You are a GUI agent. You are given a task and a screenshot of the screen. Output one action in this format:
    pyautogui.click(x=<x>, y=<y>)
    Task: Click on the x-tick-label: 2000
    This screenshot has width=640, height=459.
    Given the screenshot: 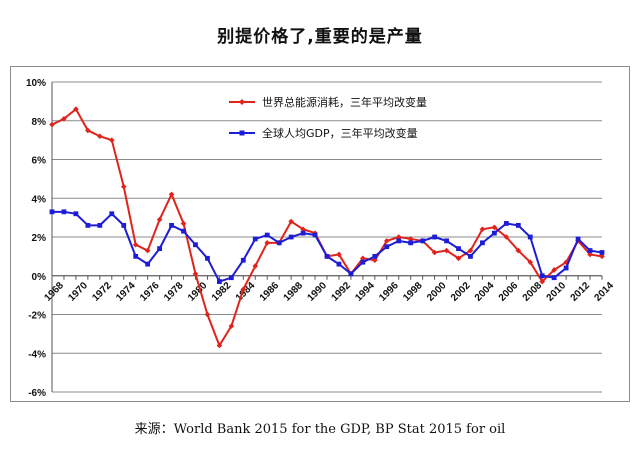 What is the action you would take?
    pyautogui.click(x=437, y=292)
    